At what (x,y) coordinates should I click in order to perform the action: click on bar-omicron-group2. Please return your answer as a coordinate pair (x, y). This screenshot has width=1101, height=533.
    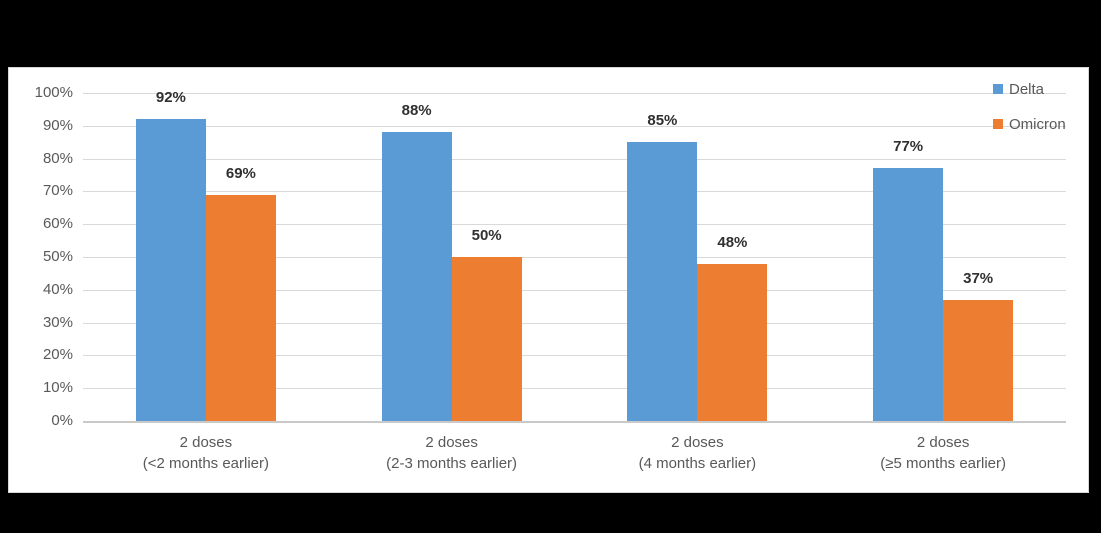
    Looking at the image, I should click on (486, 339).